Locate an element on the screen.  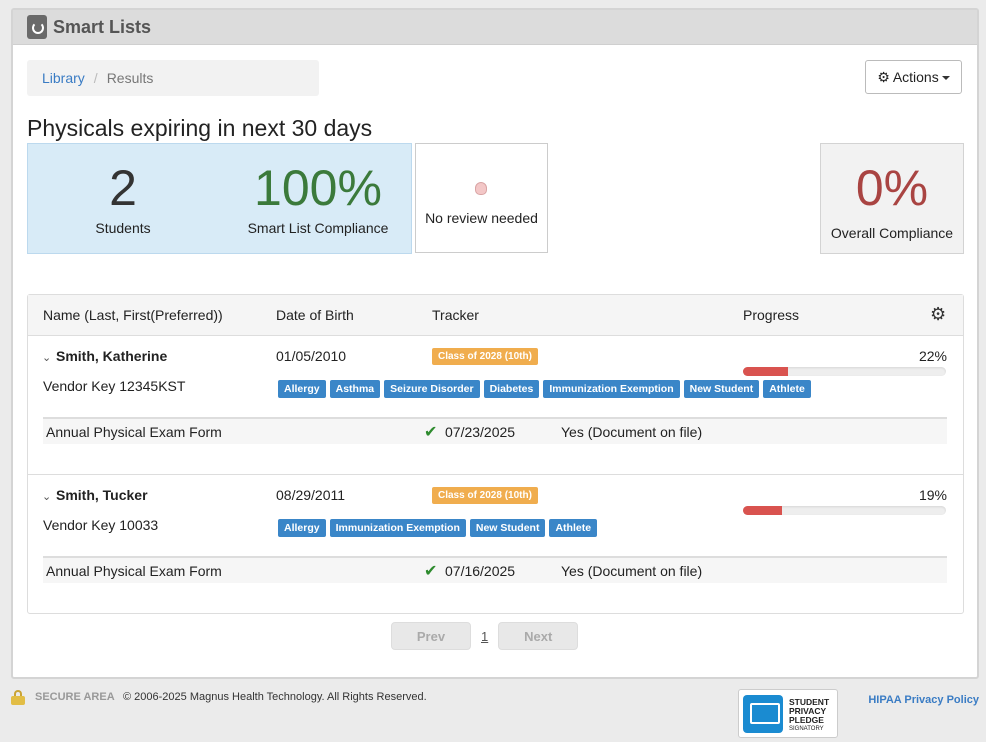
lock-icon is located at coordinates (18, 697).